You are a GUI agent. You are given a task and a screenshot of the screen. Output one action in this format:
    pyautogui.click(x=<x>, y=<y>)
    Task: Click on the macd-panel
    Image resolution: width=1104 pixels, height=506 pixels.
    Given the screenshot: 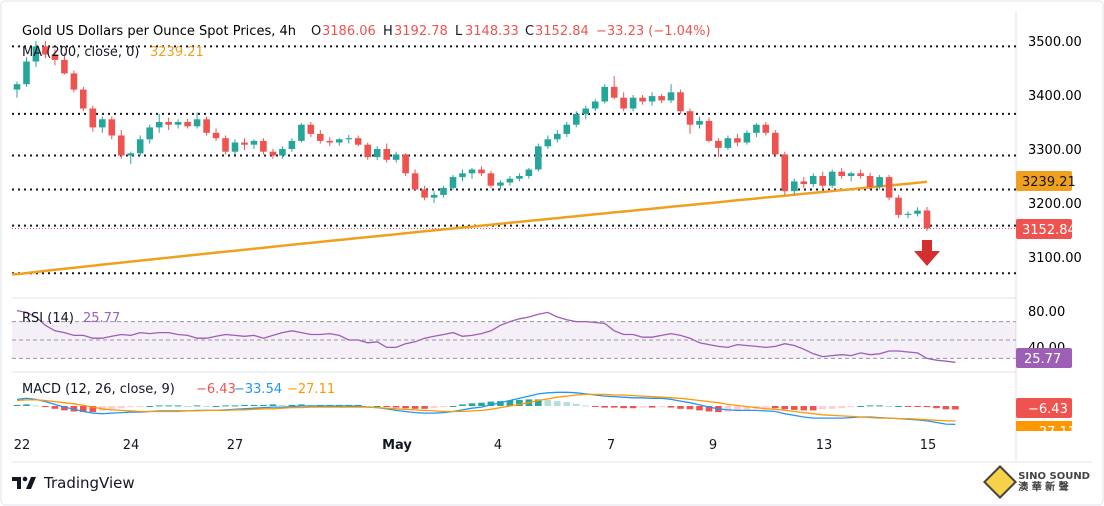 What is the action you would take?
    pyautogui.click(x=486, y=408)
    